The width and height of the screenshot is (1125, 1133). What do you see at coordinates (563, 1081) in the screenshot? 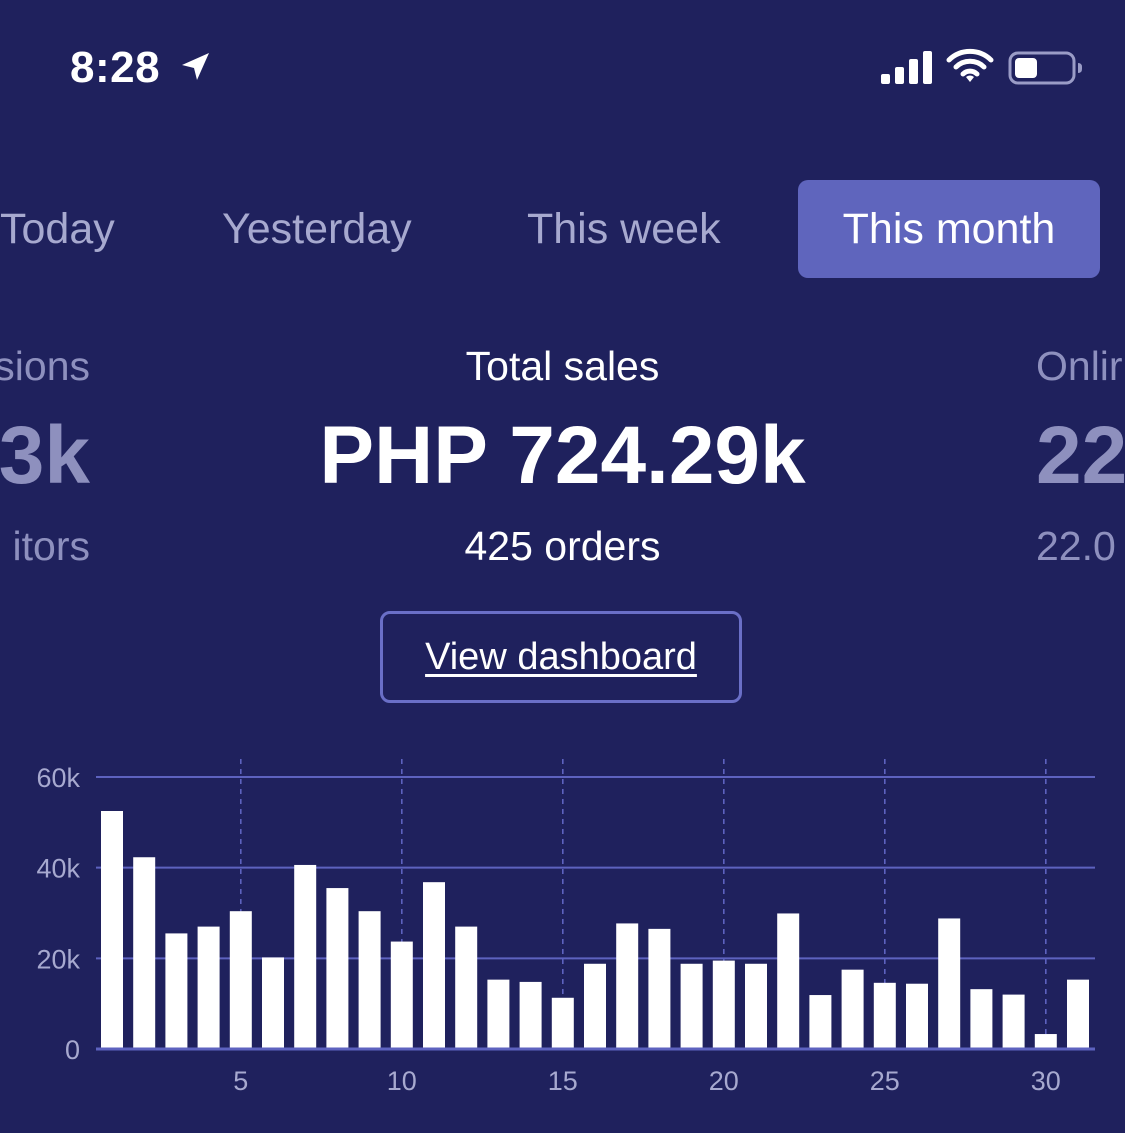
I see `x-tick-label: 15` at bounding box center [563, 1081].